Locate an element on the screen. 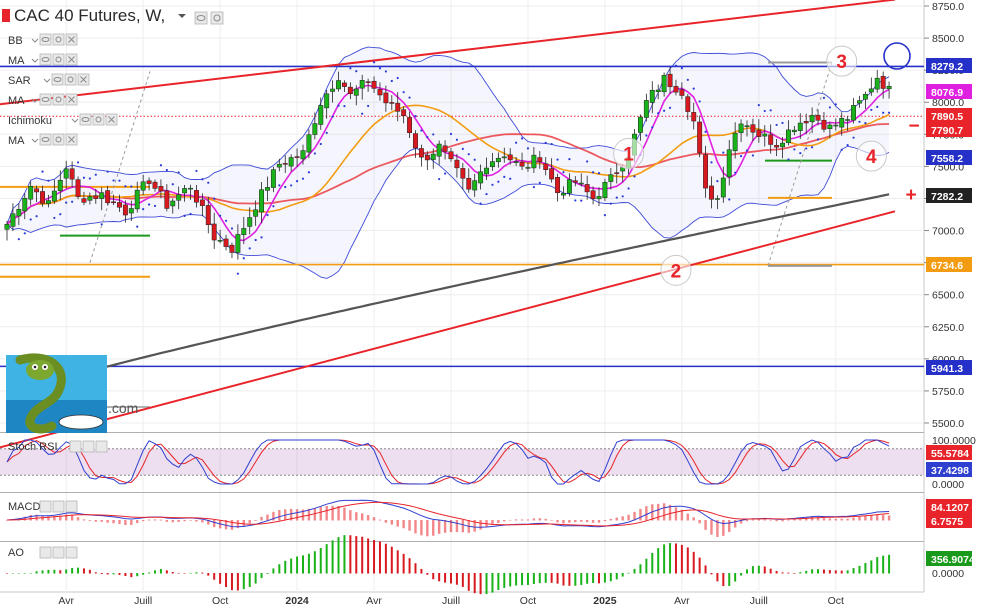 This screenshot has width=987, height=611. macd-value-tag is located at coordinates (949, 506).